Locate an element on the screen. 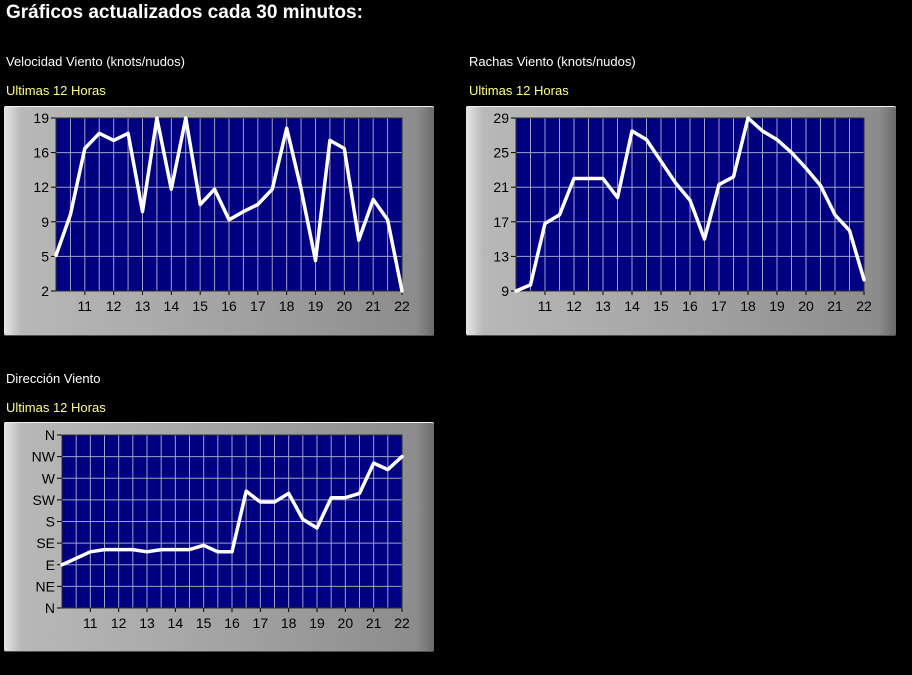 The height and width of the screenshot is (675, 912). y-tick-label: 25 is located at coordinates (501, 153).